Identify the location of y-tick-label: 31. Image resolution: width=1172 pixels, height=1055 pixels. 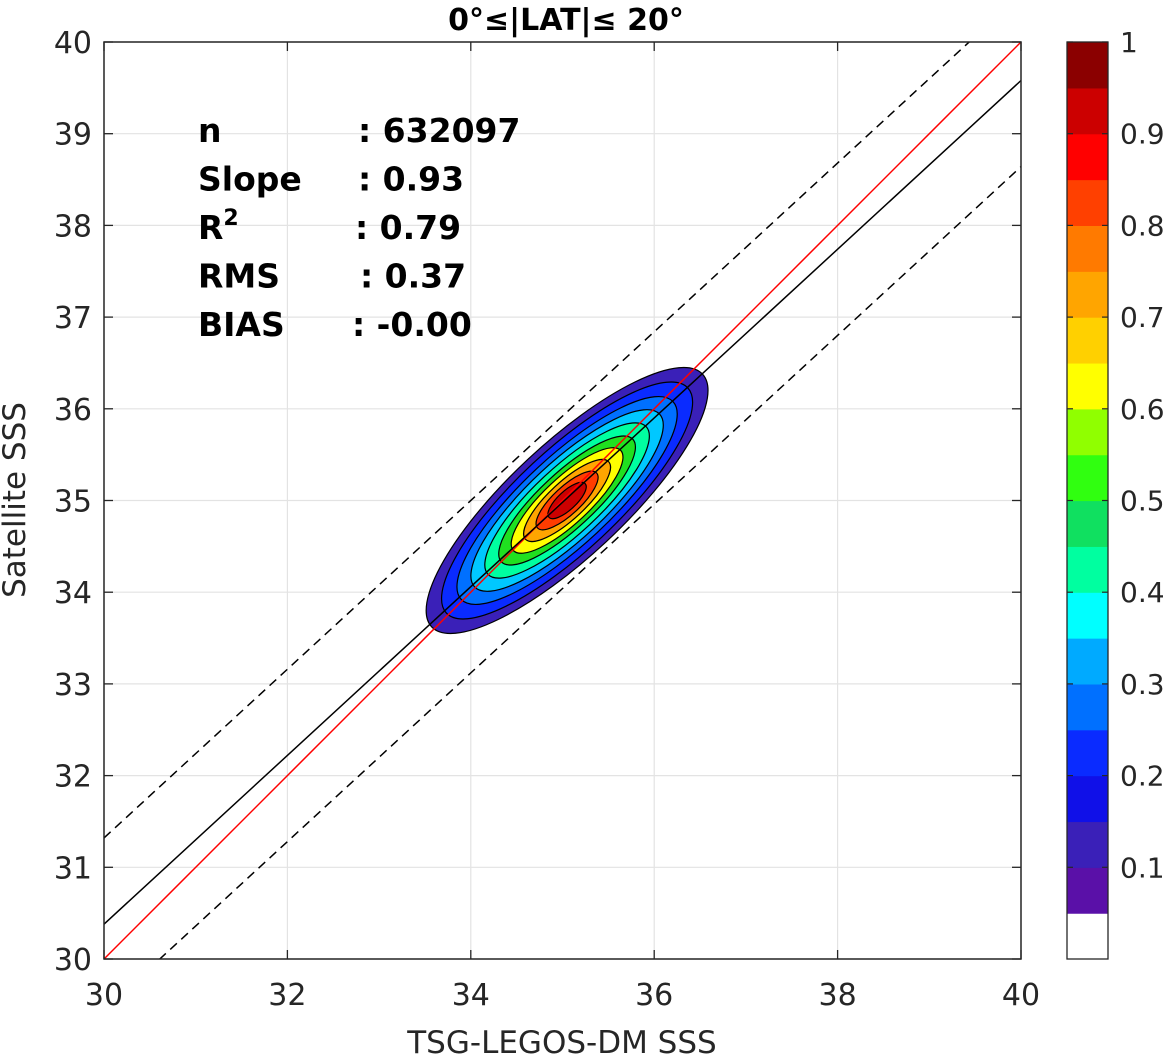
(73, 868).